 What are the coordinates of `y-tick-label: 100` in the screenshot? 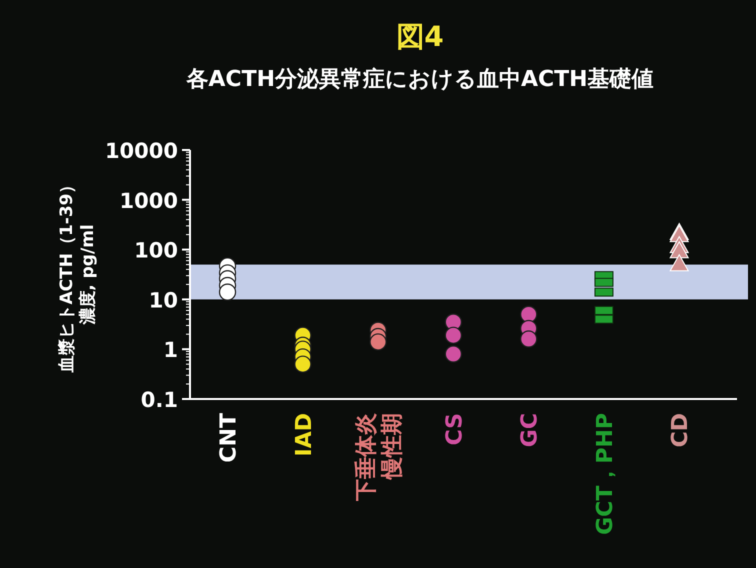 It's located at (156, 250).